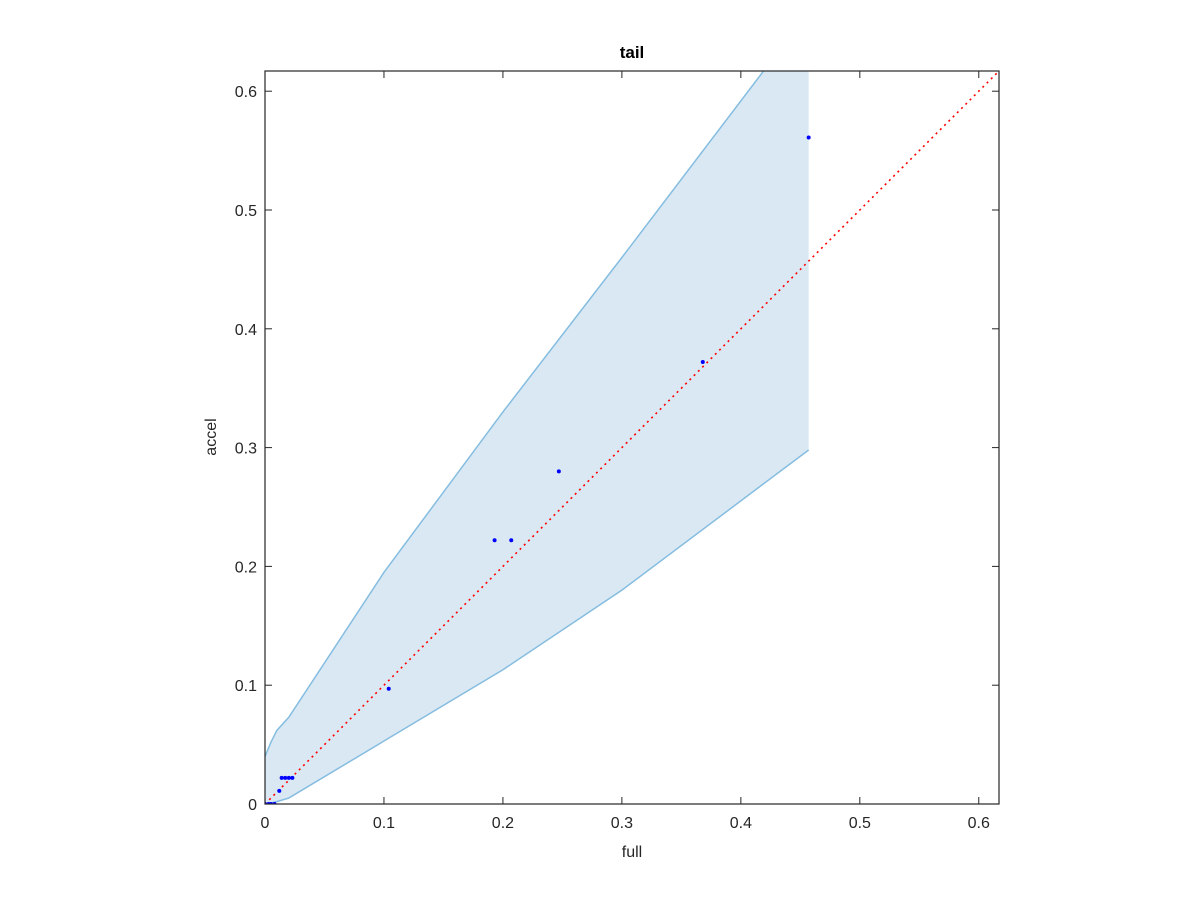 Image resolution: width=1200 pixels, height=900 pixels. Describe the element at coordinates (246, 449) in the screenshot. I see `y-tick-label: 0.3` at that location.